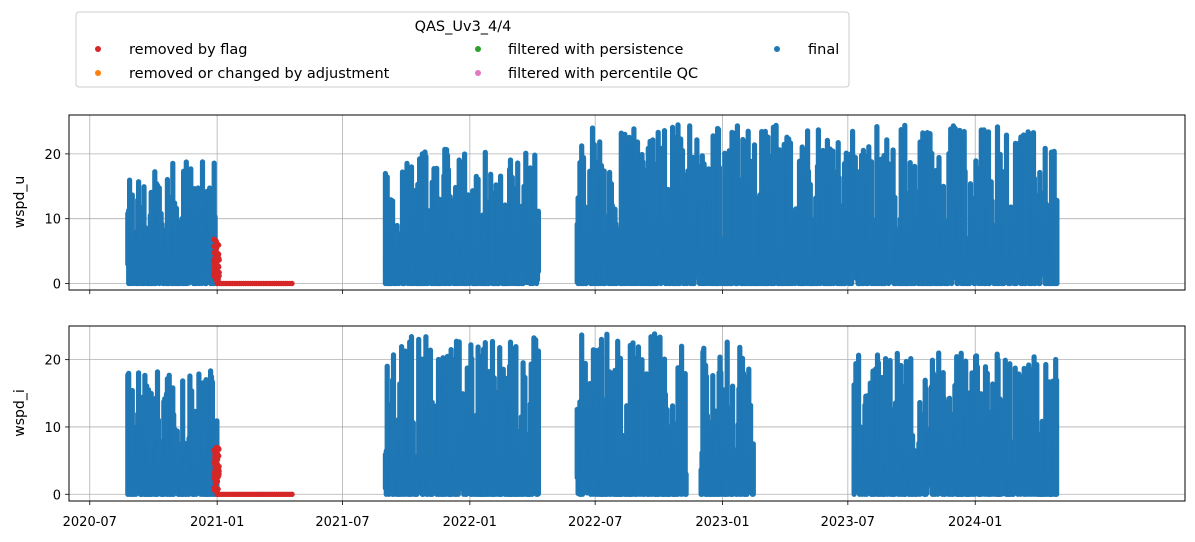 The image size is (1195, 542). What do you see at coordinates (90, 522) in the screenshot?
I see `x-tick-label: 2020-07` at bounding box center [90, 522].